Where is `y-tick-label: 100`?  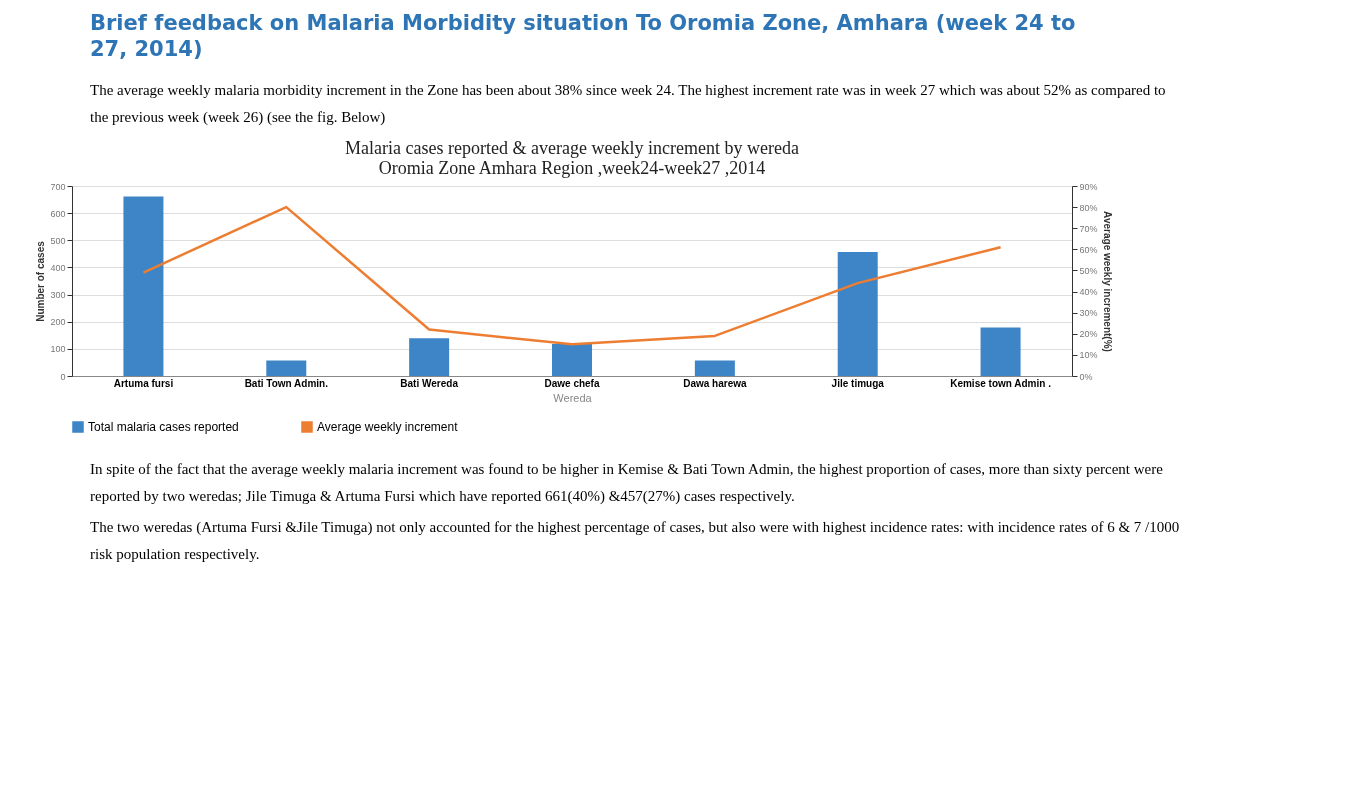 y-tick-label: 100 is located at coordinates (58, 348).